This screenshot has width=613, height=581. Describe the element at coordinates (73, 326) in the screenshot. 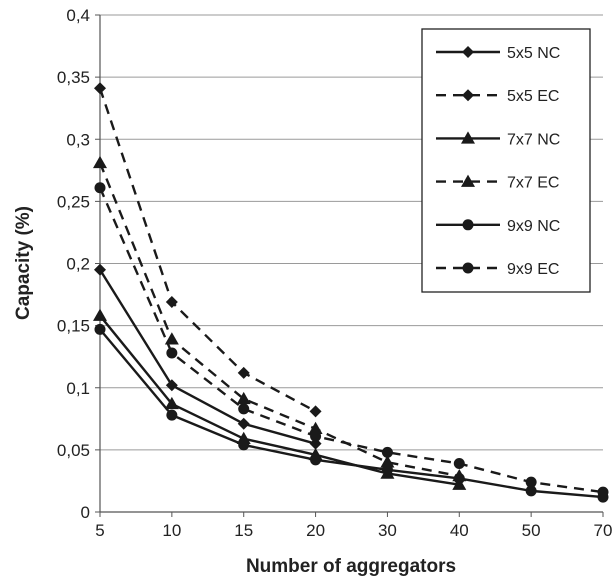

I see `y-tick-label: 0,15` at that location.